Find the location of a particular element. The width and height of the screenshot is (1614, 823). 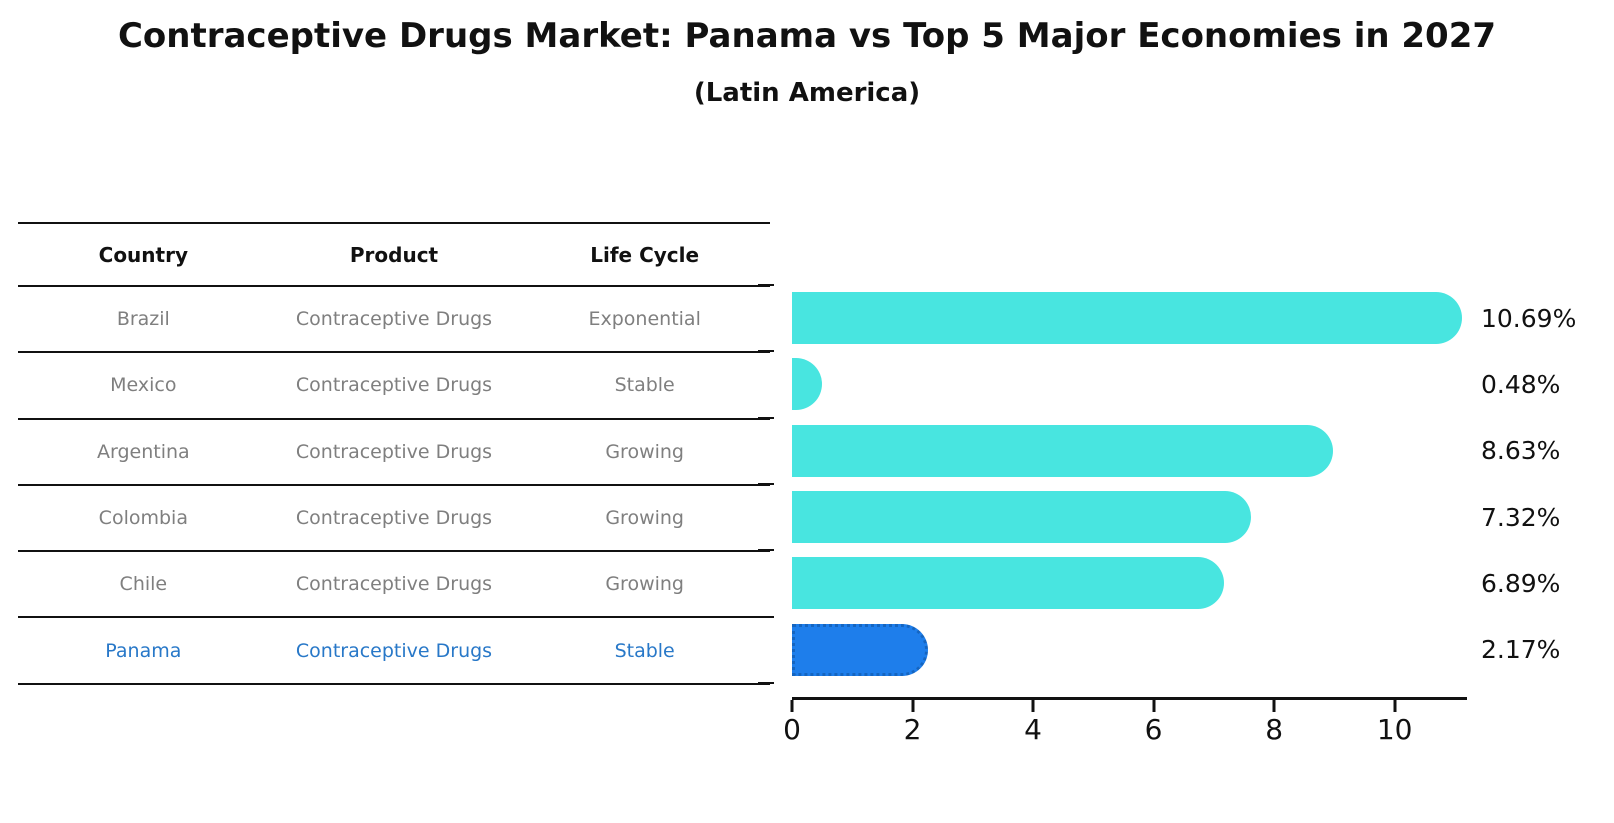

cell-life-cycle: Exponential is located at coordinates (644, 319).